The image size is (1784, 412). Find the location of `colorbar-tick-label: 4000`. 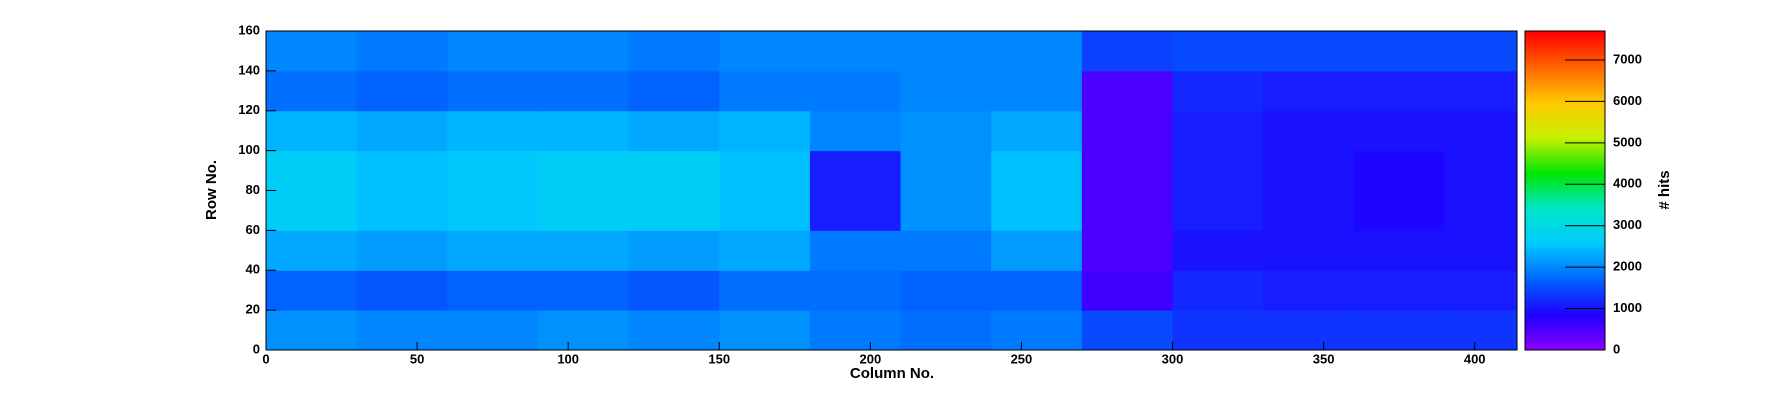

colorbar-tick-label: 4000 is located at coordinates (1627, 183).